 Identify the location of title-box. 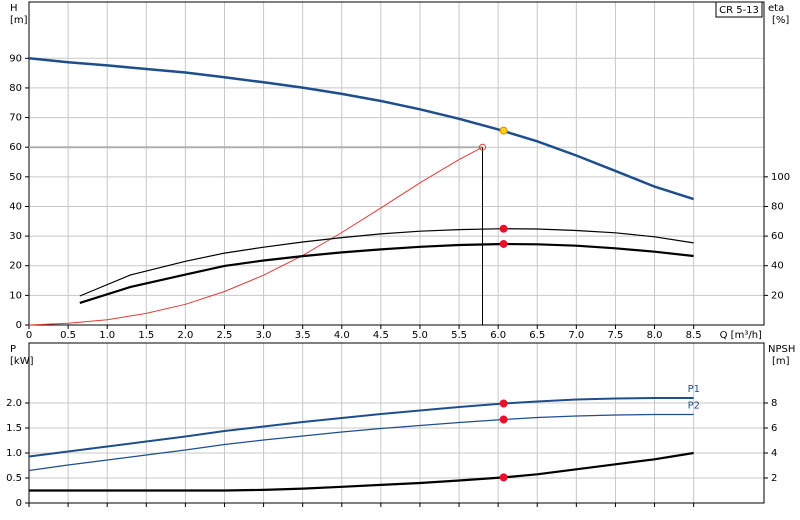
(739, 9).